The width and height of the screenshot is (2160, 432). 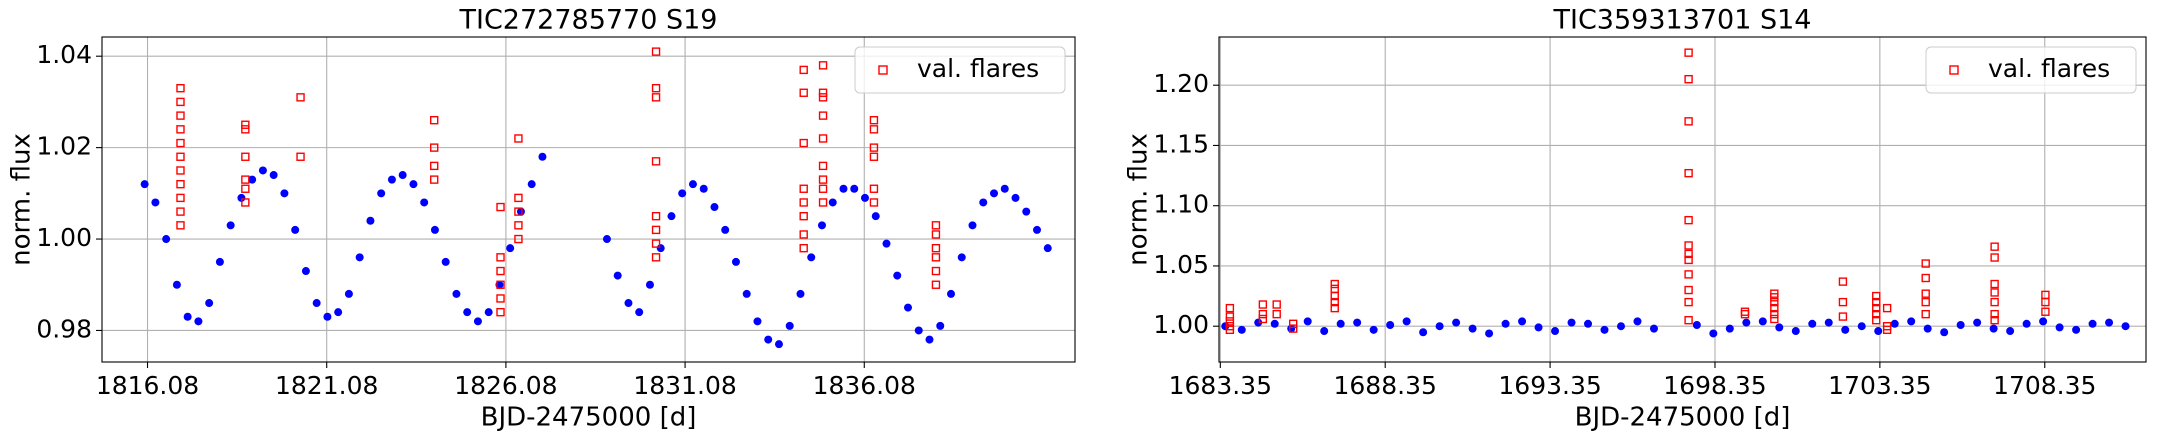 What do you see at coordinates (1385, 385) in the screenshot?
I see `x-tick-label: 1688.35` at bounding box center [1385, 385].